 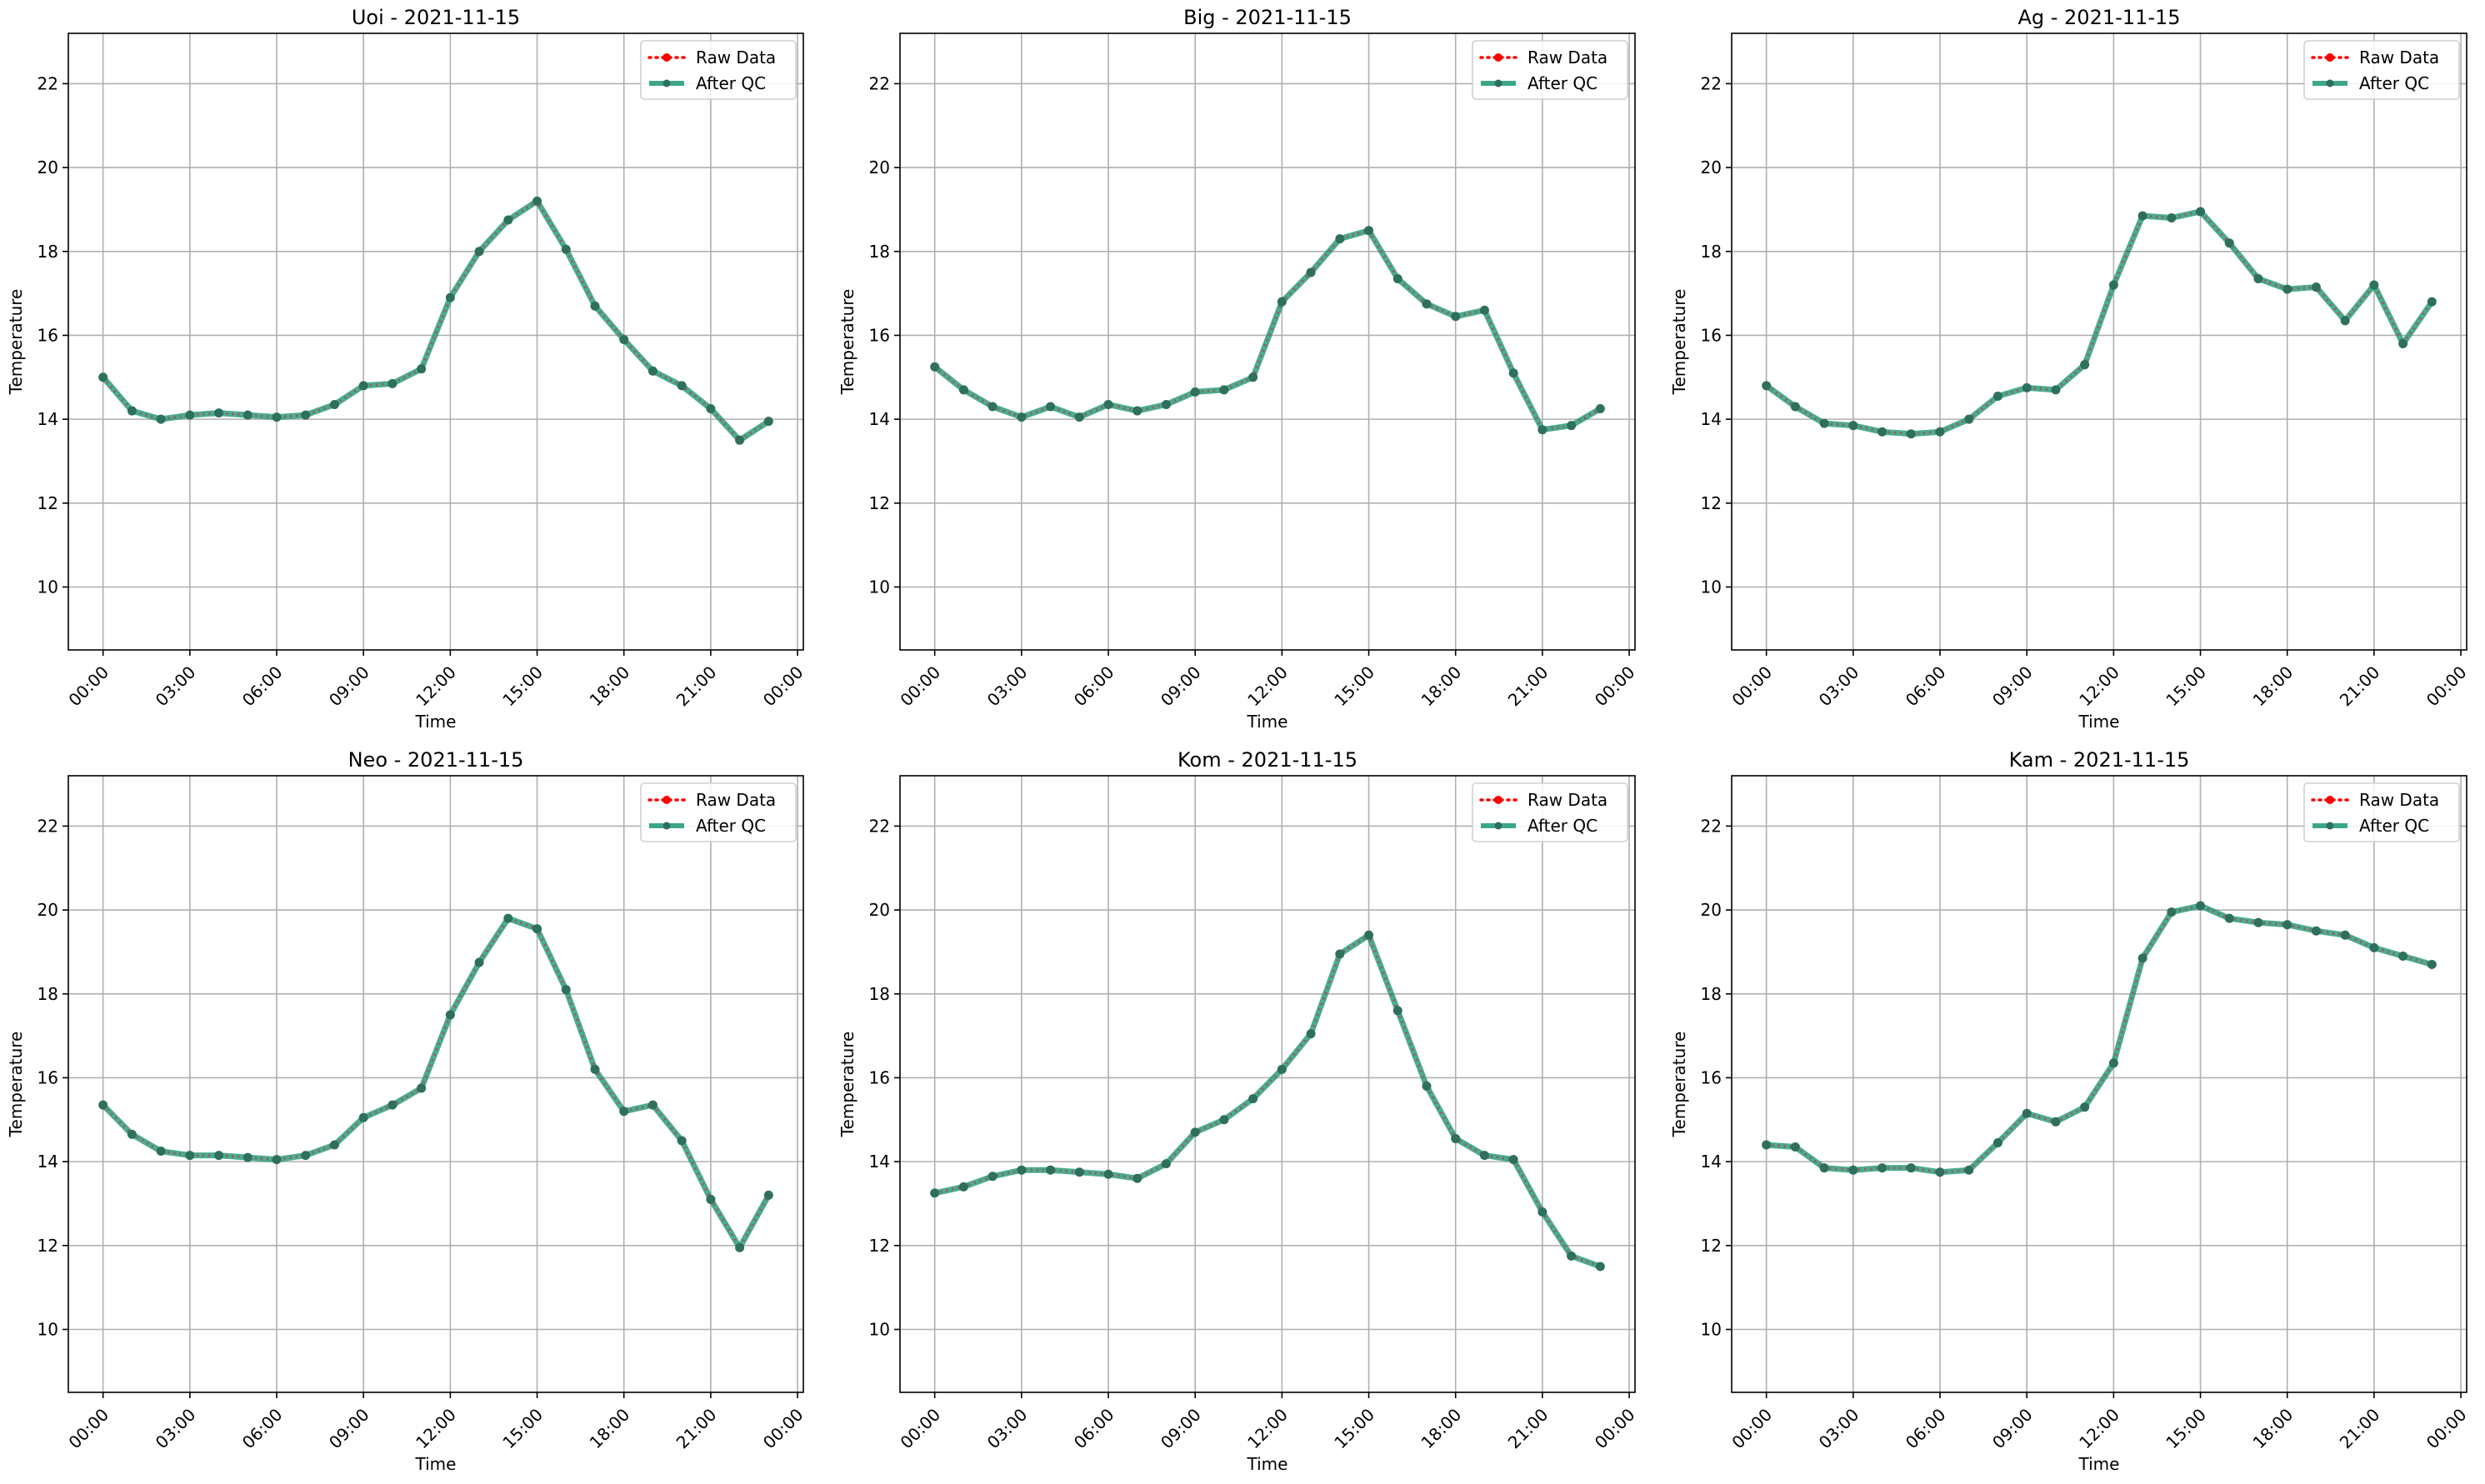 What do you see at coordinates (1442, 1429) in the screenshot?
I see `x-tick-label: 18:00` at bounding box center [1442, 1429].